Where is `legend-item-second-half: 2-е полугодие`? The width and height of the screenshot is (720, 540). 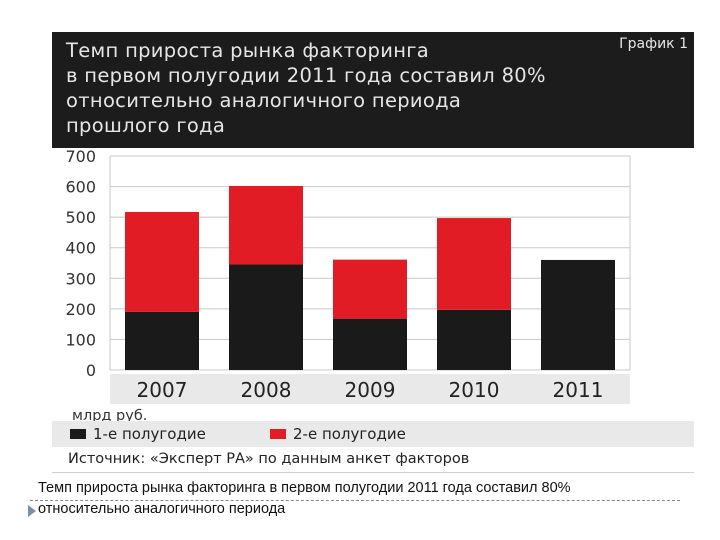
legend-item-second-half: 2-е полугодие is located at coordinates (338, 434).